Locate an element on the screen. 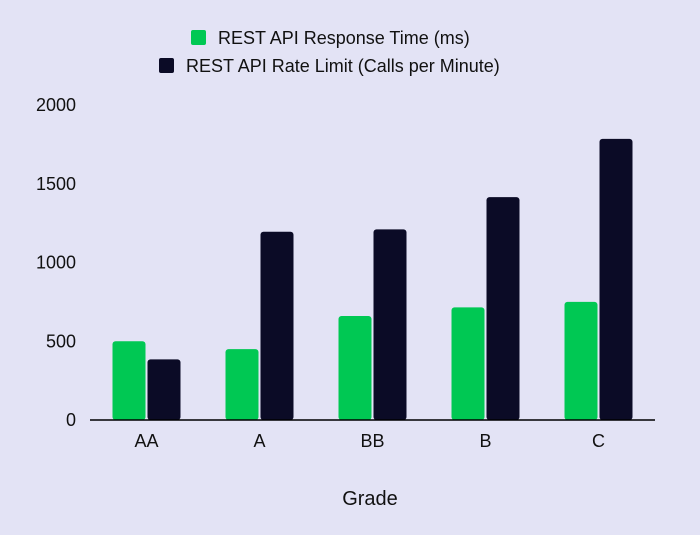 The width and height of the screenshot is (700, 535). bar-rate-limit-aa is located at coordinates (164, 389).